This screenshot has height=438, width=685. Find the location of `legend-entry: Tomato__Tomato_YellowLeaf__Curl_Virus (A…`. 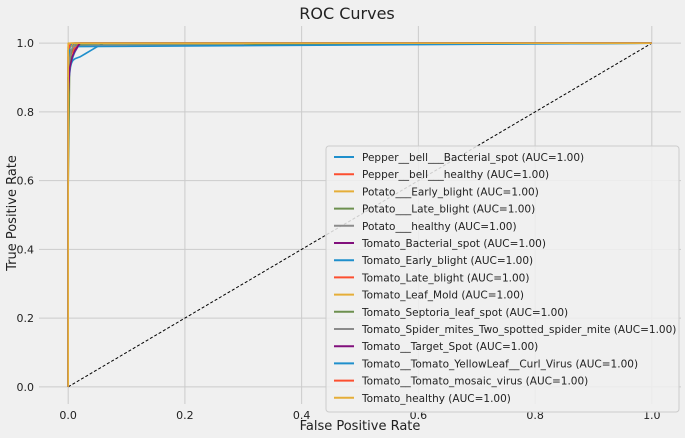

legend-entry: Tomato__Tomato_YellowLeaf__Curl_Virus (A… is located at coordinates (499, 364).